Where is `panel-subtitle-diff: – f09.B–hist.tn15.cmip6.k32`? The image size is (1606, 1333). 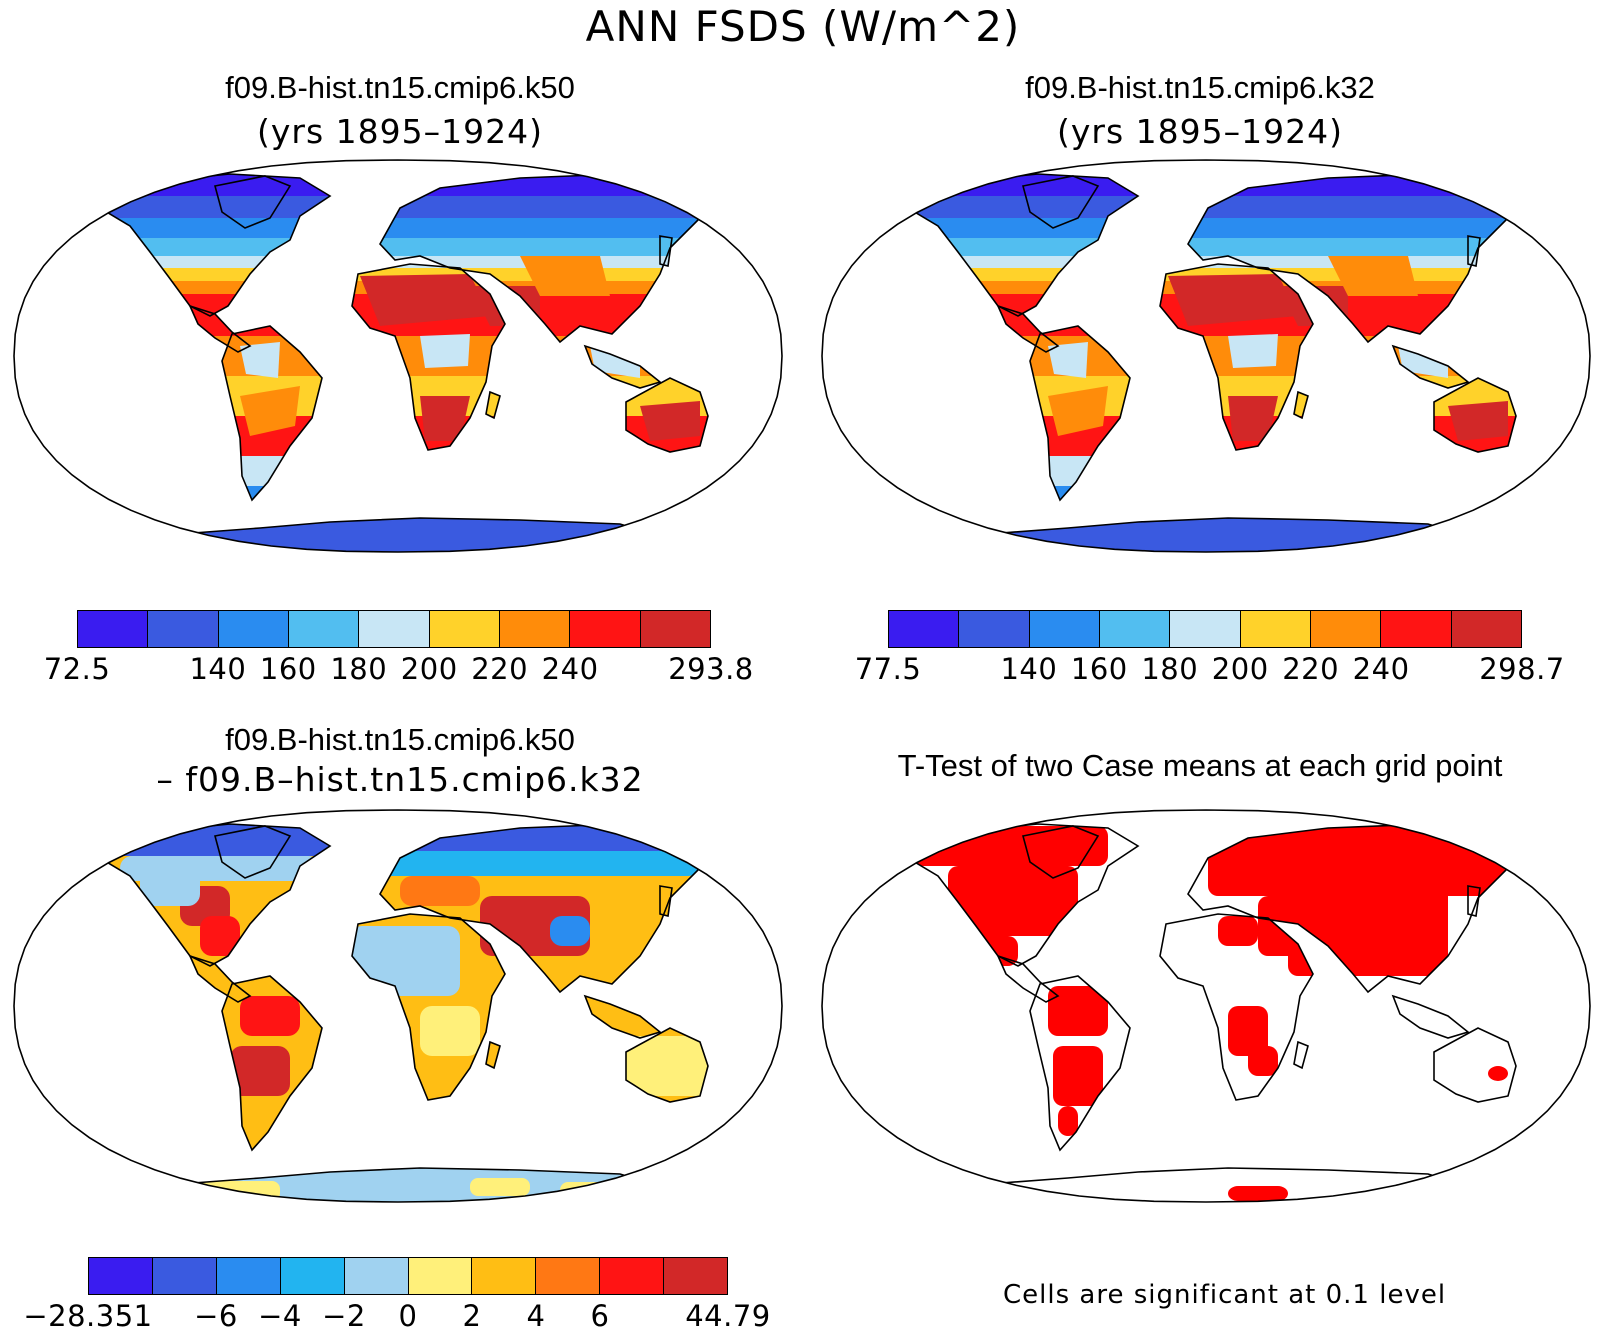
panel-subtitle-diff: – f09.B–hist.tn15.cmip6.k32 is located at coordinates (400, 779).